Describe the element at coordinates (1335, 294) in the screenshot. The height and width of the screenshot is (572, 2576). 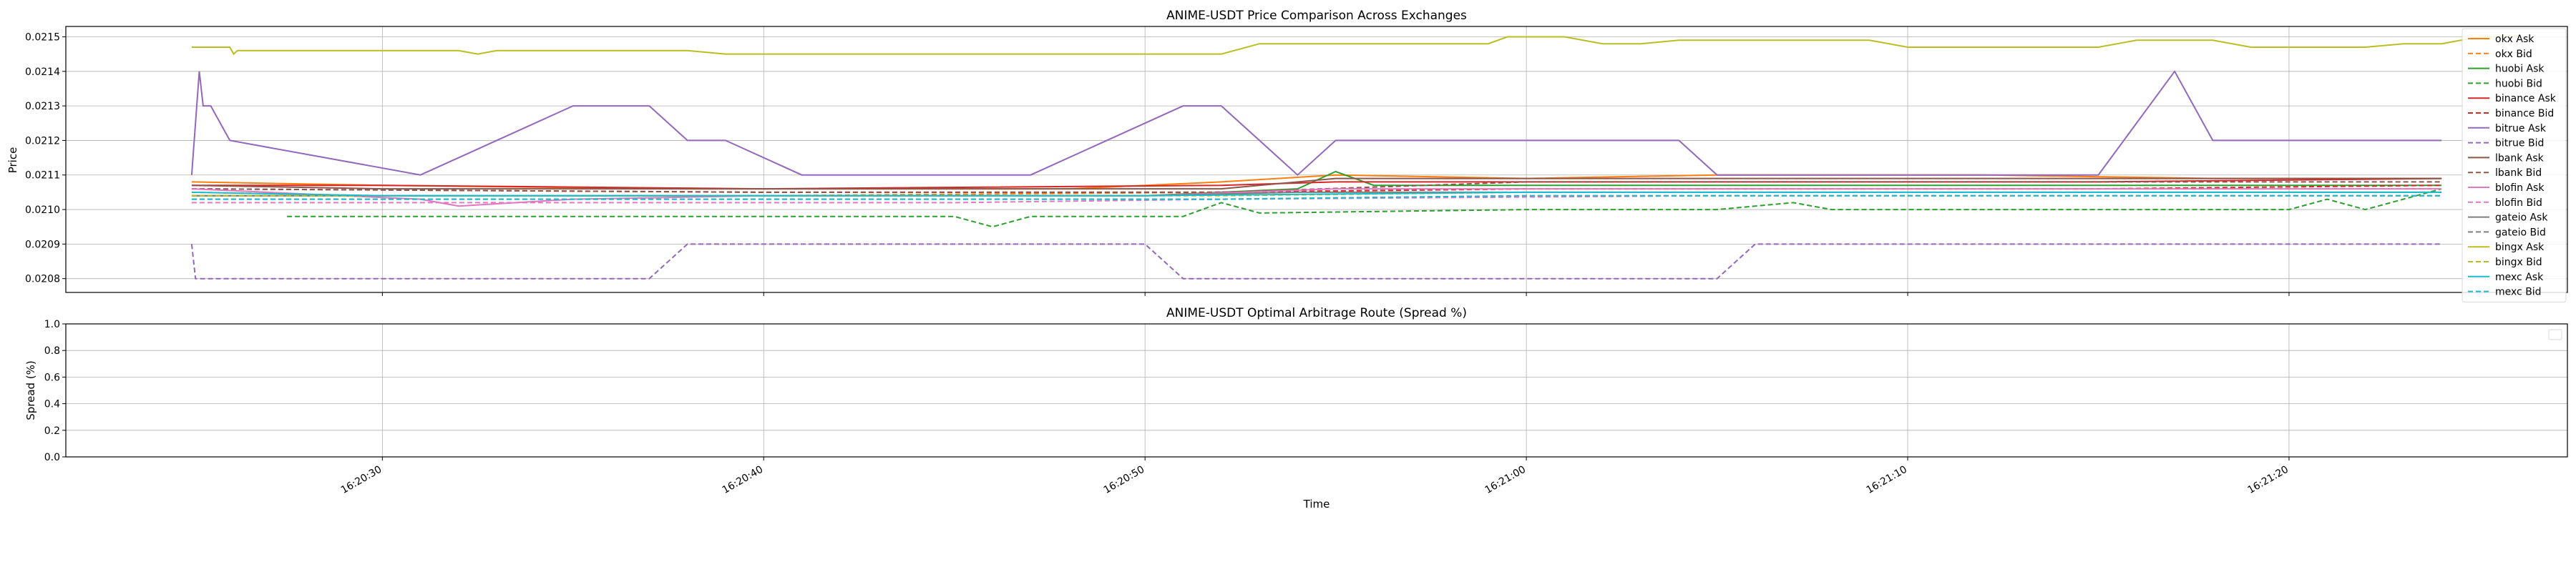
I see `price-x-ticks` at that location.